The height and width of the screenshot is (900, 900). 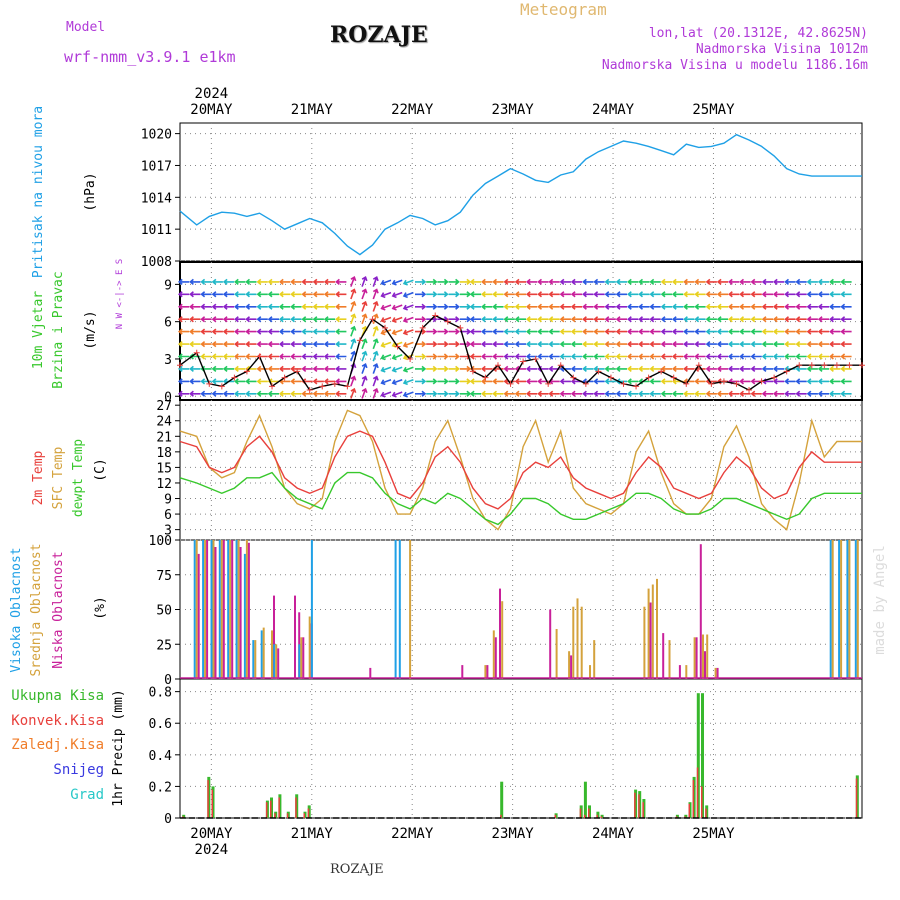 What do you see at coordinates (713, 834) in the screenshot?
I see `date-tick-label-bottom: 25MAY` at bounding box center [713, 834].